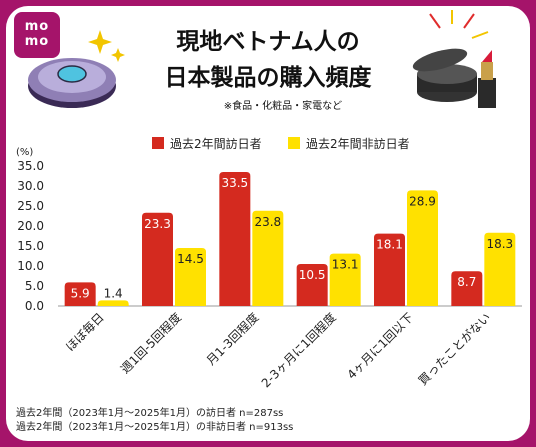 The width and height of the screenshot is (536, 447). I want to click on bar-value-label: 10.5, so click(312, 275).